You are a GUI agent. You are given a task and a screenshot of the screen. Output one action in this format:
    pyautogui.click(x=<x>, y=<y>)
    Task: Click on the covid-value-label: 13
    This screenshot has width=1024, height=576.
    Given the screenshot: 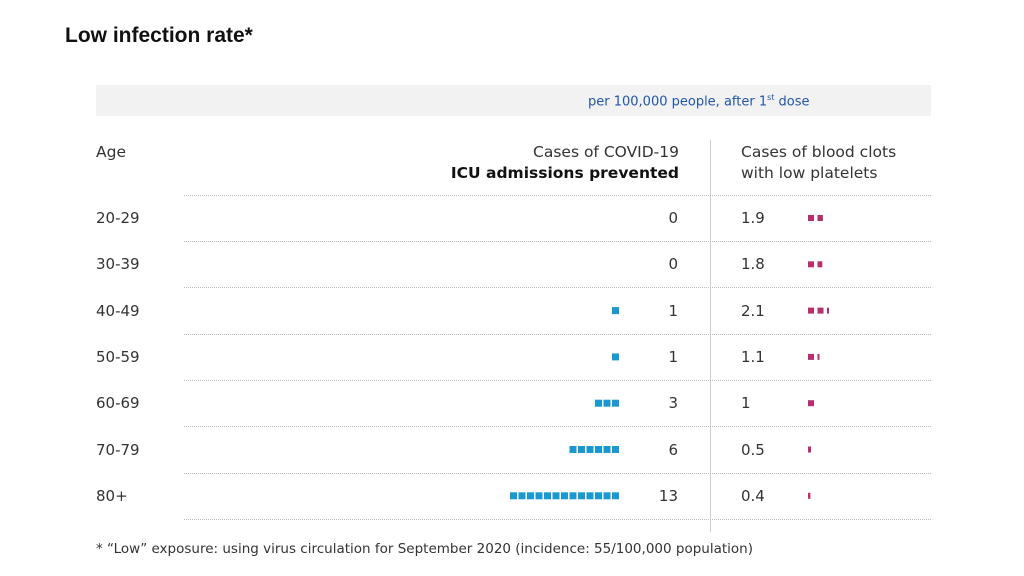 What is the action you would take?
    pyautogui.click(x=668, y=495)
    